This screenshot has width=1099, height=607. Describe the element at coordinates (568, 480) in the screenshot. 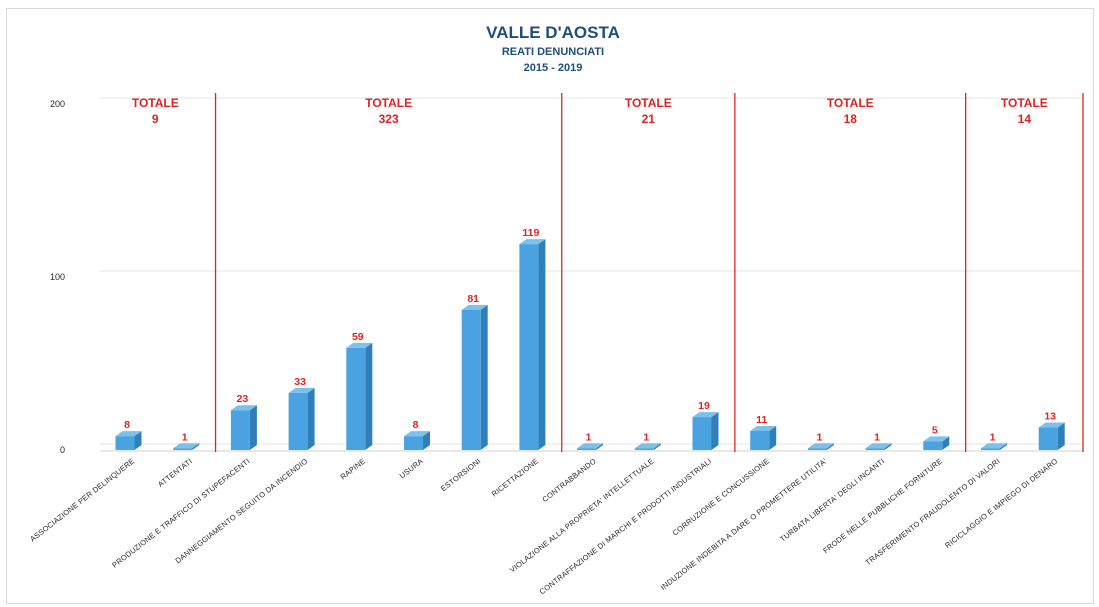

I see `category-label: CONTRABBANDO` at that location.